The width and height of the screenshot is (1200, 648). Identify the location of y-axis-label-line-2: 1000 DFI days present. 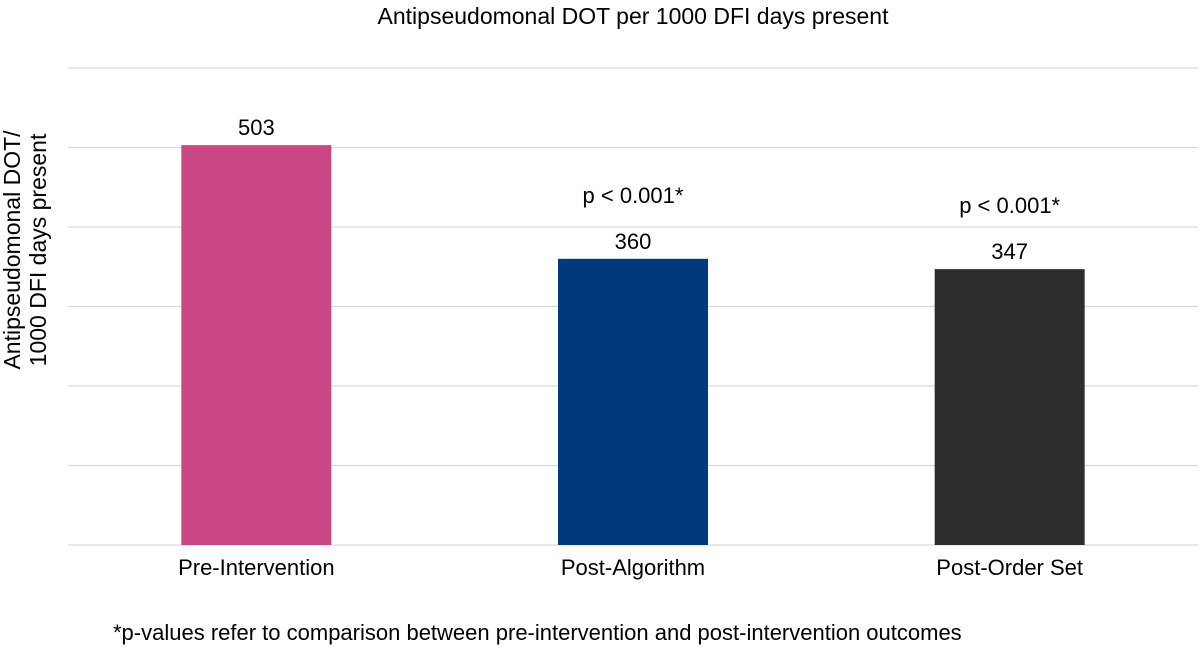
(38, 249).